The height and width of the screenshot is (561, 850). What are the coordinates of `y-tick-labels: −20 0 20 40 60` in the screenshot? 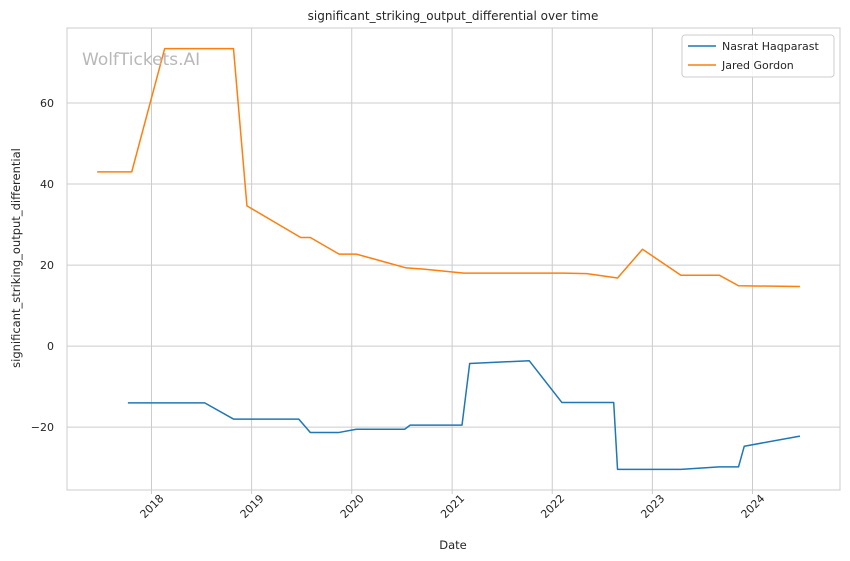 It's located at (42, 265).